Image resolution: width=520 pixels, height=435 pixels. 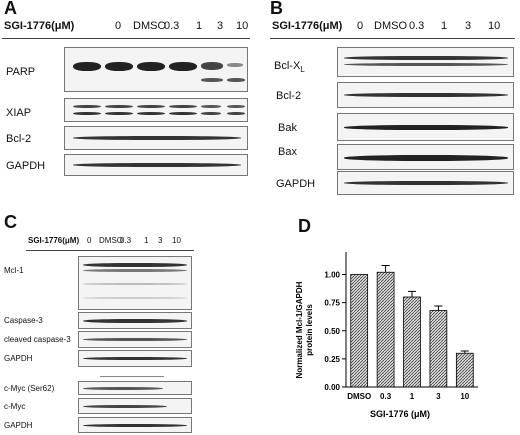 What do you see at coordinates (417, 26) in the screenshot?
I see `panel-b-lane-0-3: 0.3` at bounding box center [417, 26].